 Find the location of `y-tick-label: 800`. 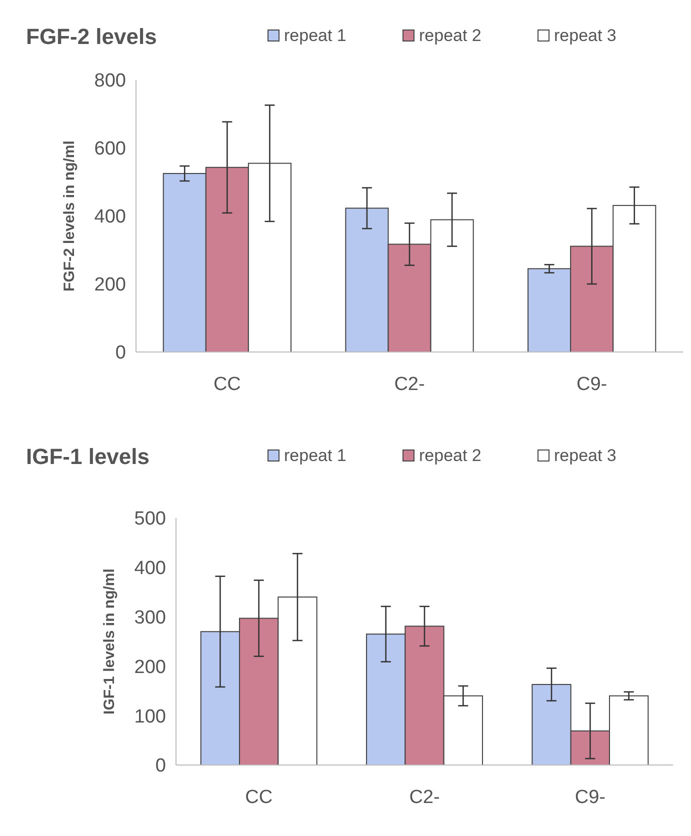

y-tick-label: 800 is located at coordinates (110, 81).